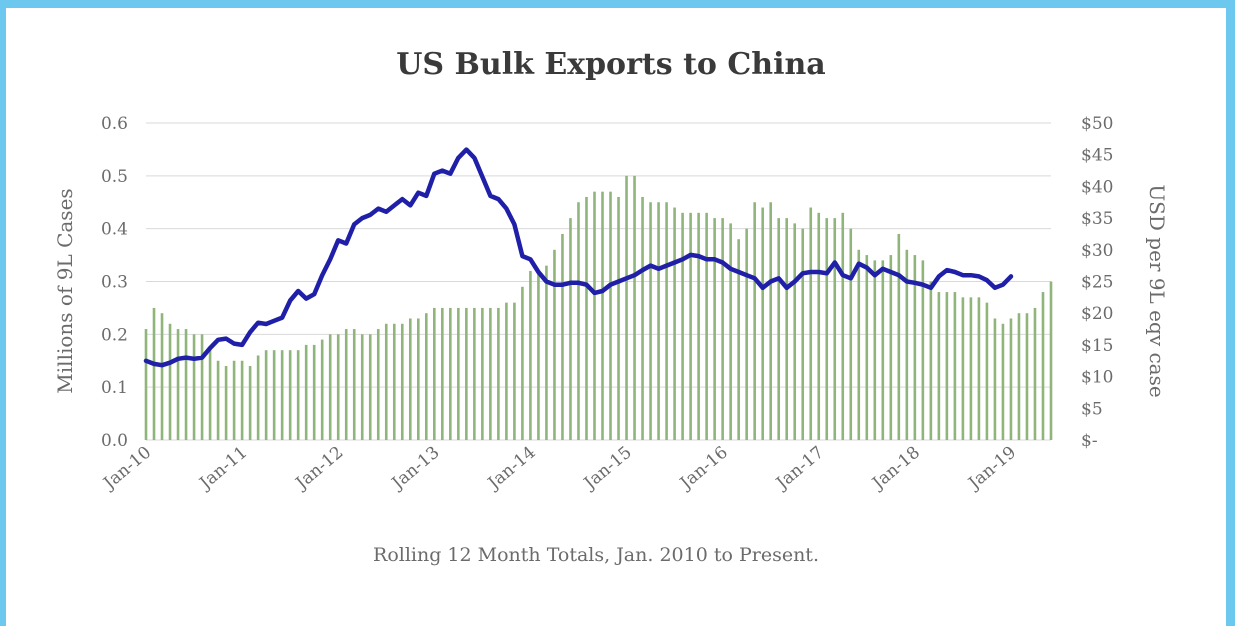 The width and height of the screenshot is (1235, 626). Describe the element at coordinates (1097, 187) in the screenshot. I see `y2-tick-label: $40` at that location.